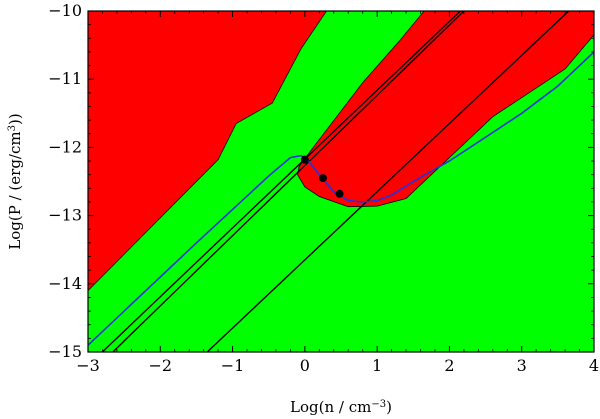  I want to click on x-tick-label: 3, so click(522, 365).